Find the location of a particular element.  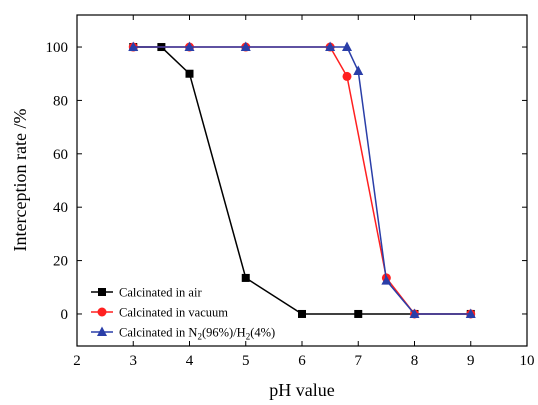

y-tick-label: 100 is located at coordinates (57, 48).